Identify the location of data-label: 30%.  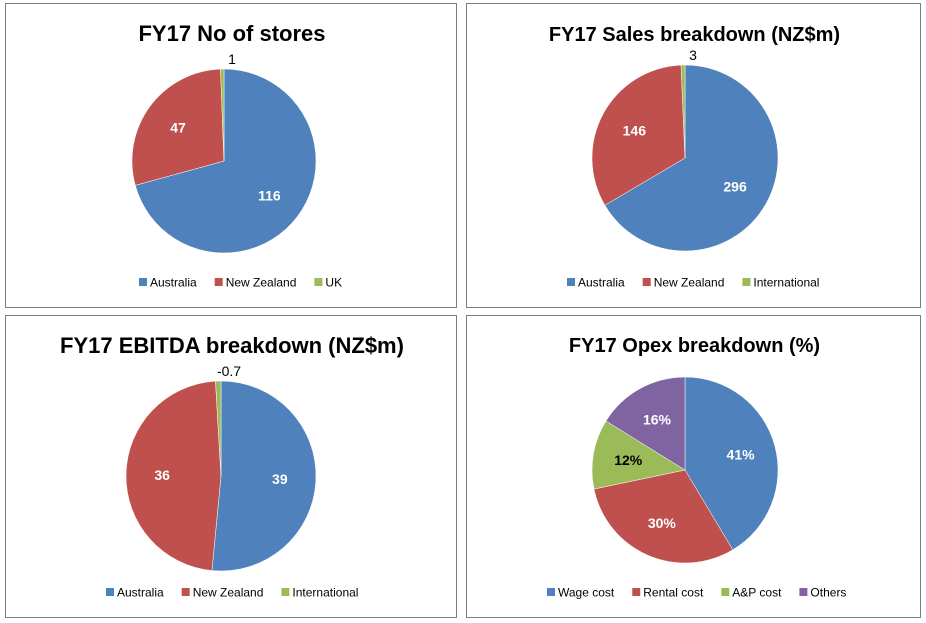
(662, 523).